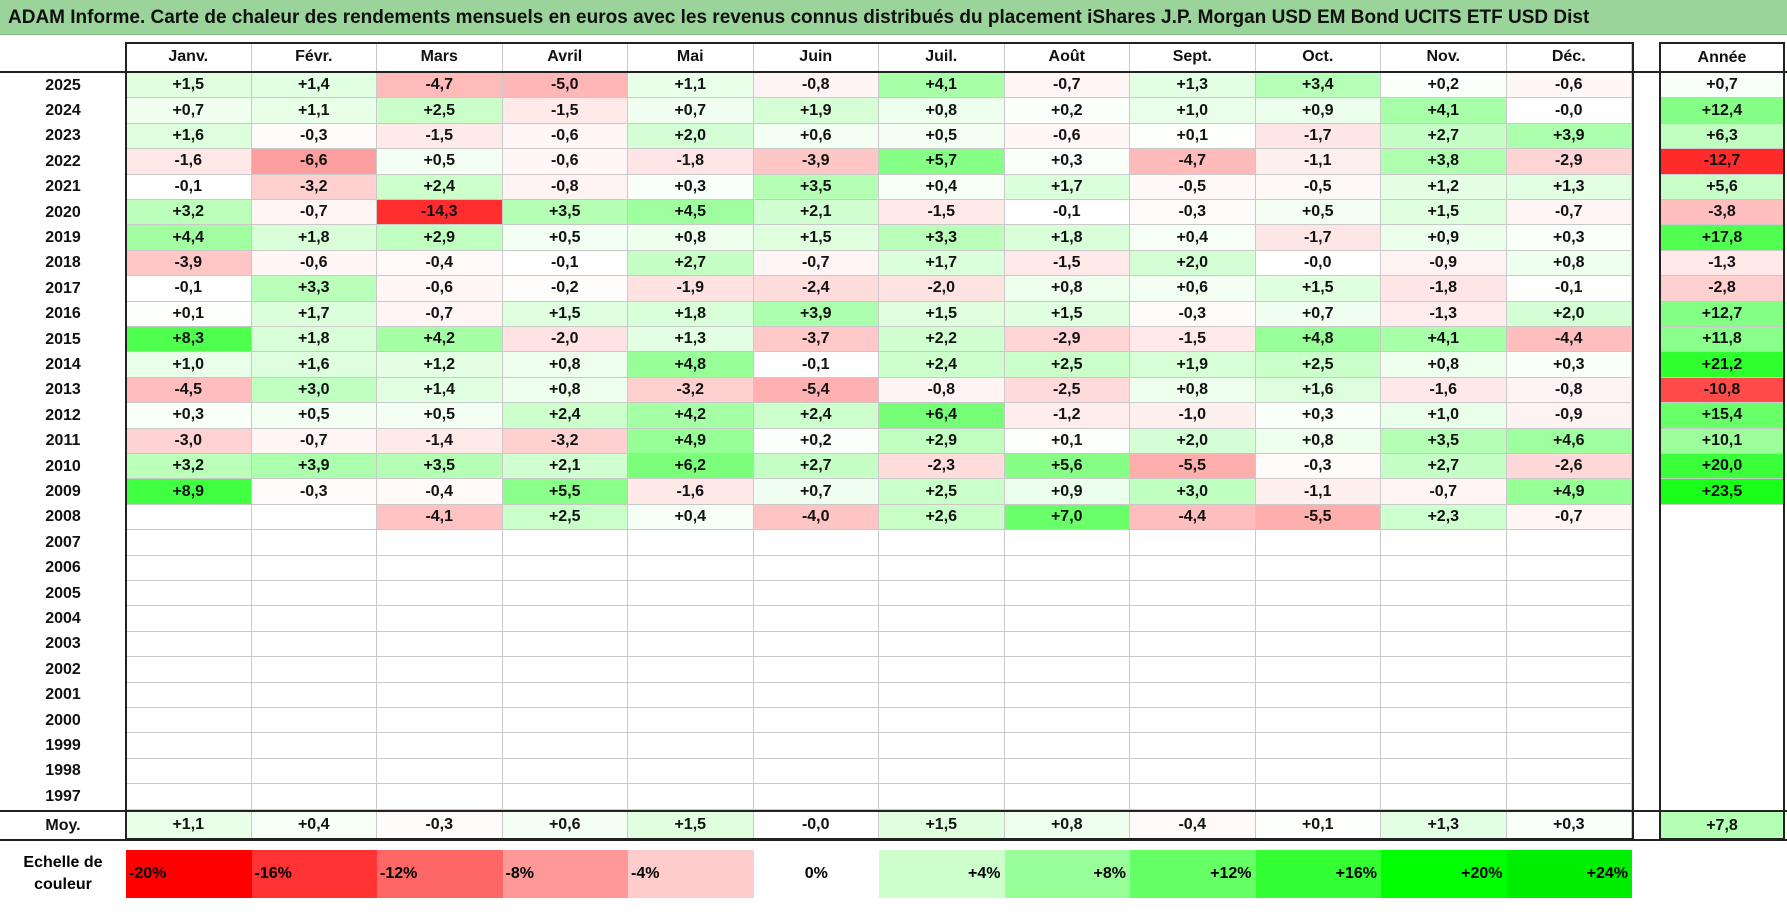 The height and width of the screenshot is (912, 1787). I want to click on year-label: 1997, so click(63, 797).